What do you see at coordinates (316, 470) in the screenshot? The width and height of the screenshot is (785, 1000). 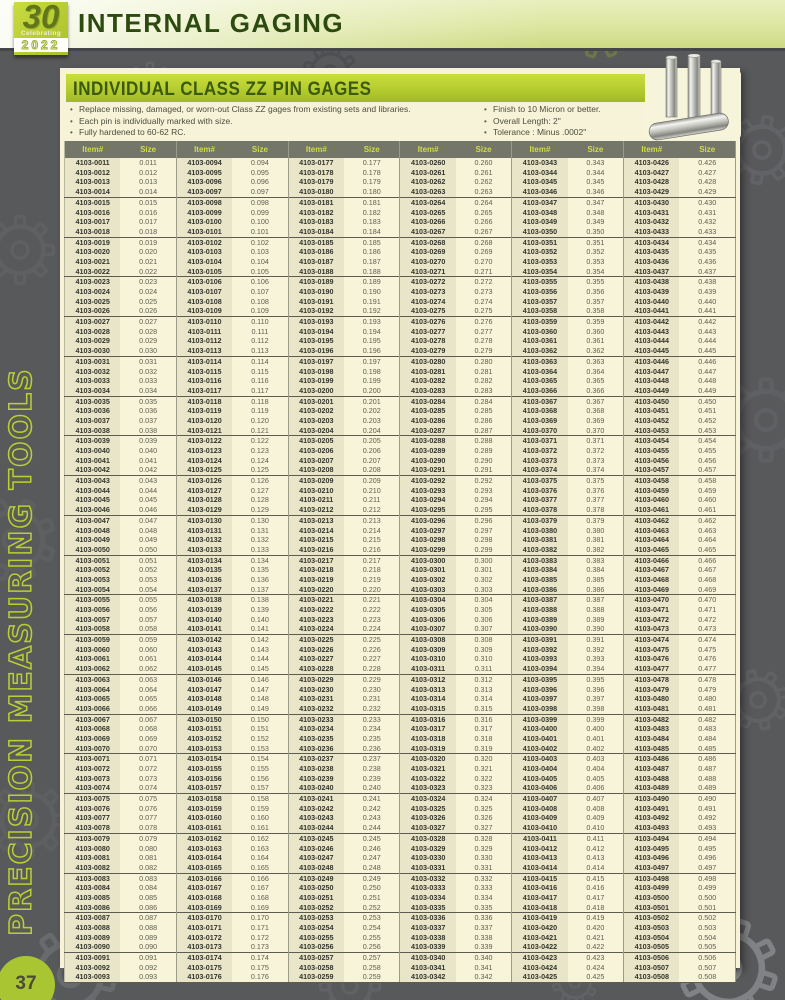 I see `item-number-cell: 4103-0208` at bounding box center [316, 470].